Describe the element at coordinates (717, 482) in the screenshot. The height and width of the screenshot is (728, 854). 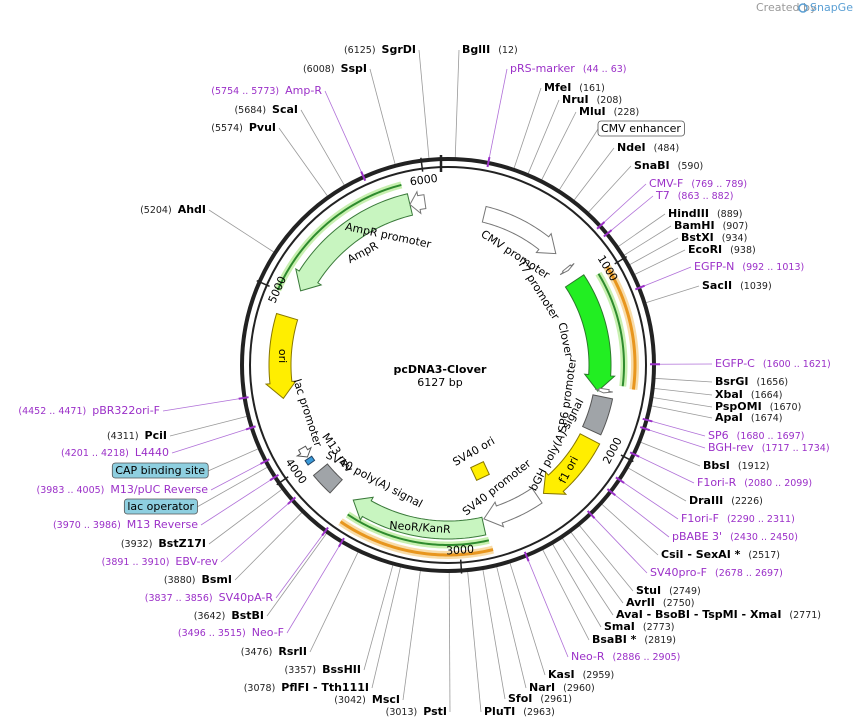
I see `site-name: F1ori-R` at that location.